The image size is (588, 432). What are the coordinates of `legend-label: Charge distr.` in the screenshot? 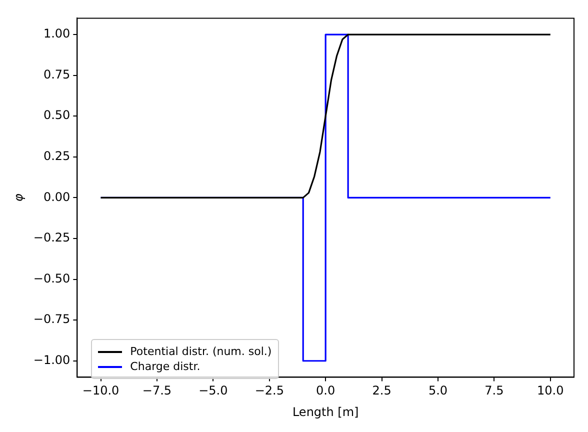 It's located at (165, 367).